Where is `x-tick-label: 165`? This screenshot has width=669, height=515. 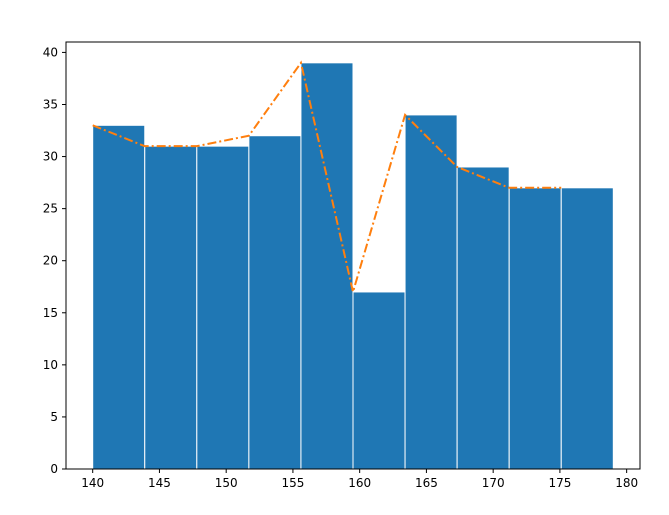 x-tick-label: 165 is located at coordinates (426, 483).